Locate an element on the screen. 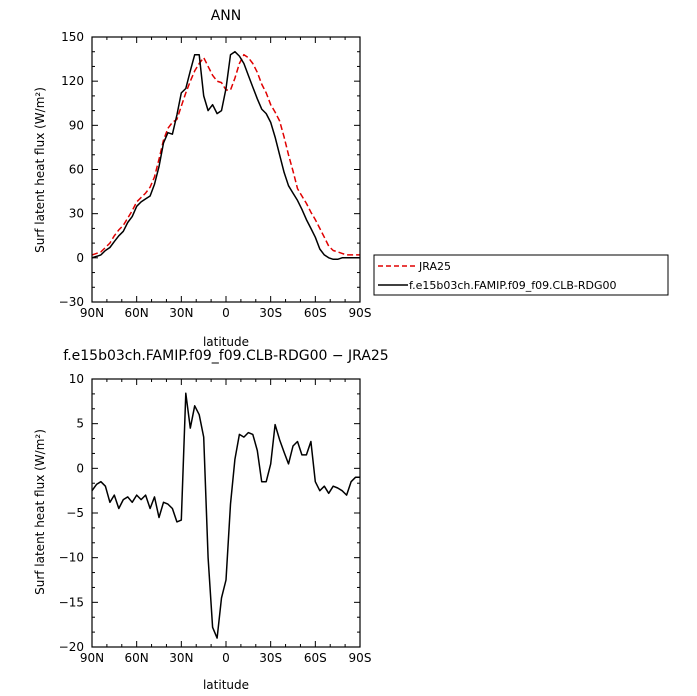 Image resolution: width=697 pixels, height=696 pixels. y-tick-label: −10 is located at coordinates (71, 558).